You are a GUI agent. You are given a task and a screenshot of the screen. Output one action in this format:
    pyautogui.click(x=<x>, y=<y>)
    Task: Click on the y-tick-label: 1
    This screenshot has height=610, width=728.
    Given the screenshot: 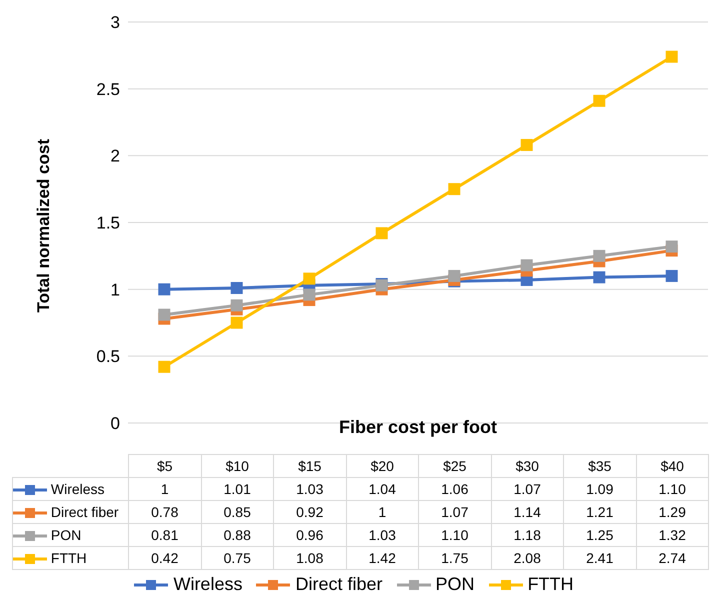 What is the action you would take?
    pyautogui.click(x=115, y=290)
    